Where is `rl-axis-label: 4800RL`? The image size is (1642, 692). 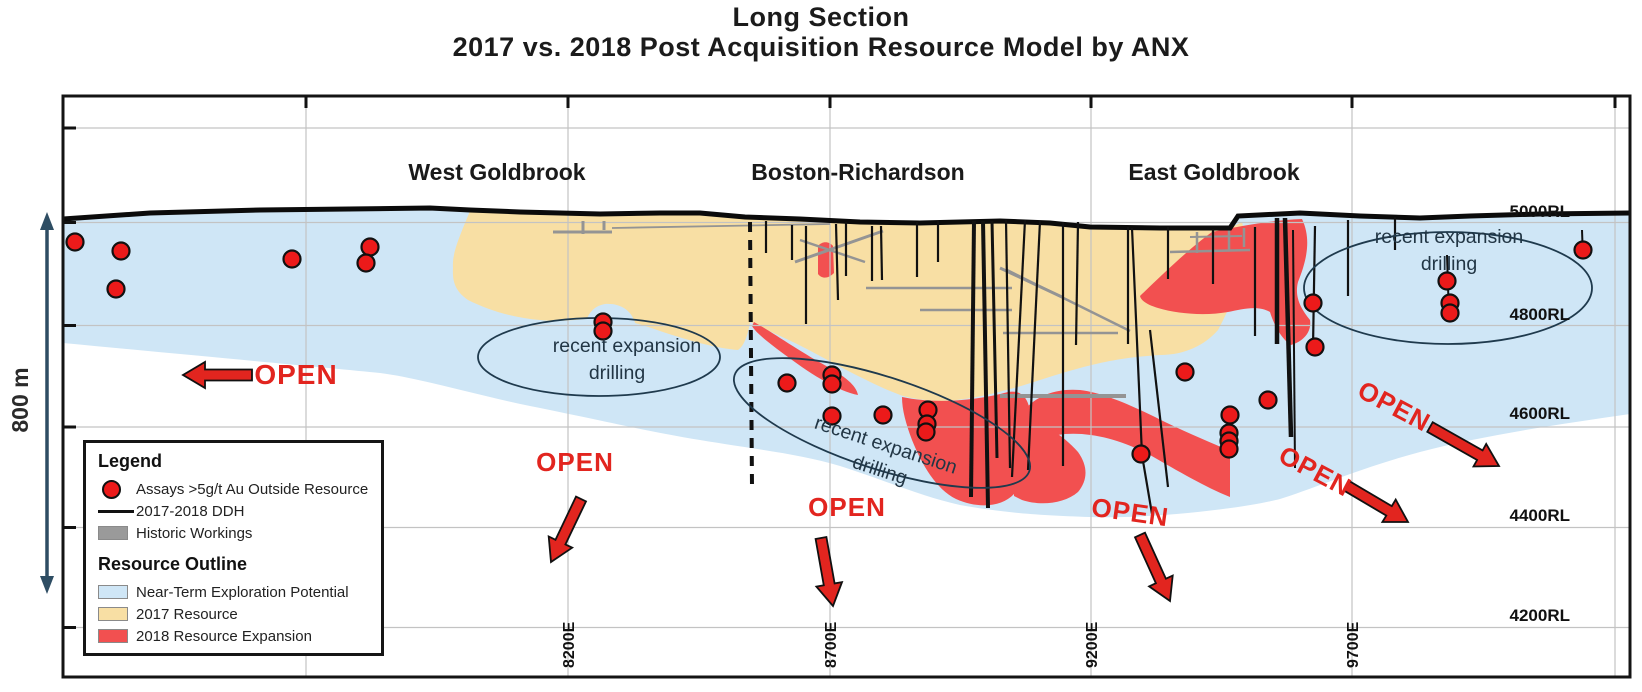
rl-axis-label: 4800RL is located at coordinates (1540, 314).